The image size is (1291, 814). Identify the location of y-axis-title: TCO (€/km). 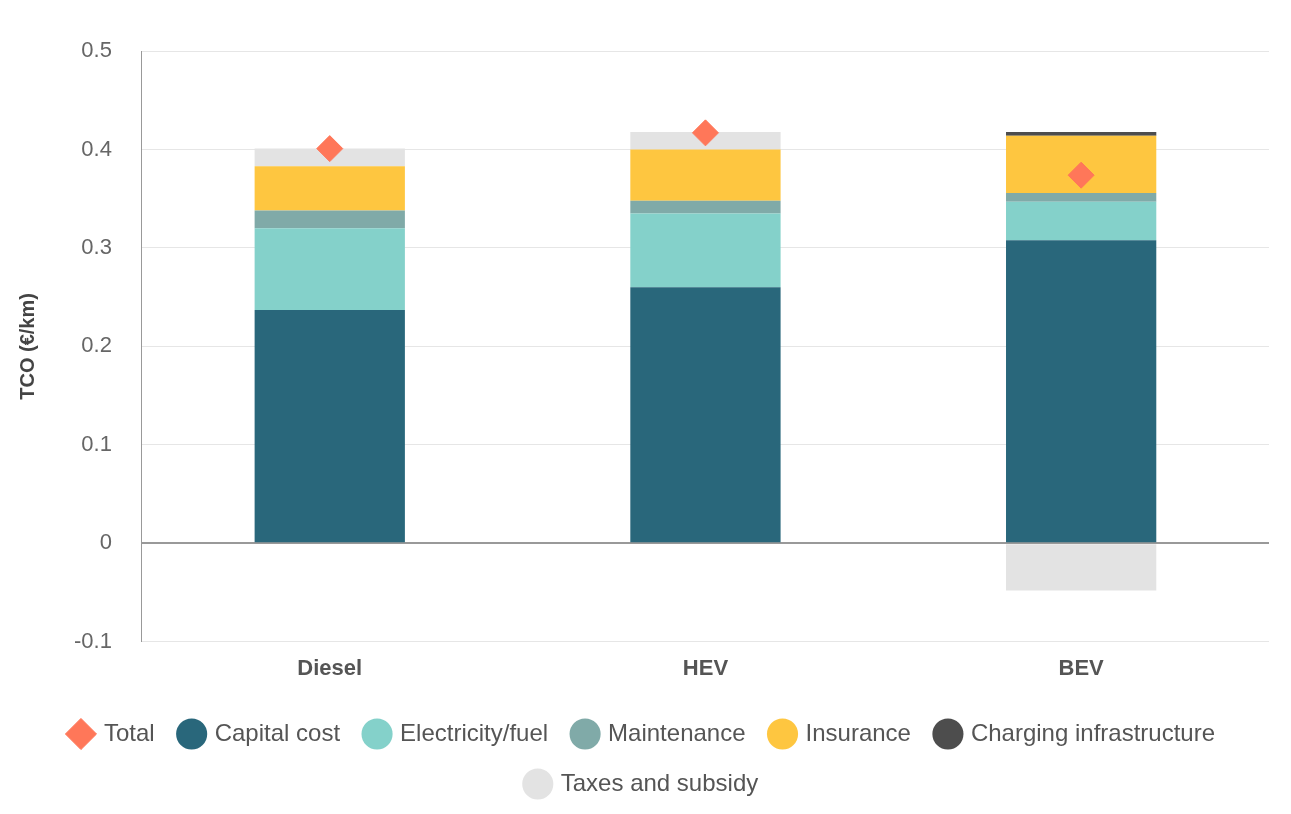
(26, 346).